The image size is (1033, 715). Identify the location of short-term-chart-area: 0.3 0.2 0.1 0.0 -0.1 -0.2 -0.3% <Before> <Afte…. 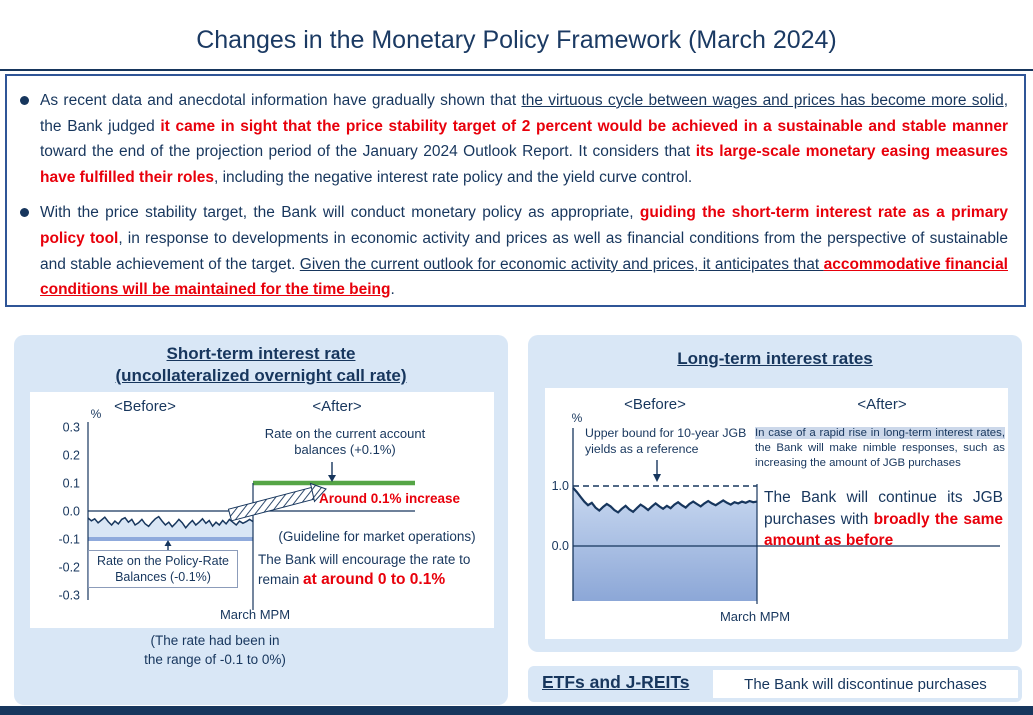
(262, 510).